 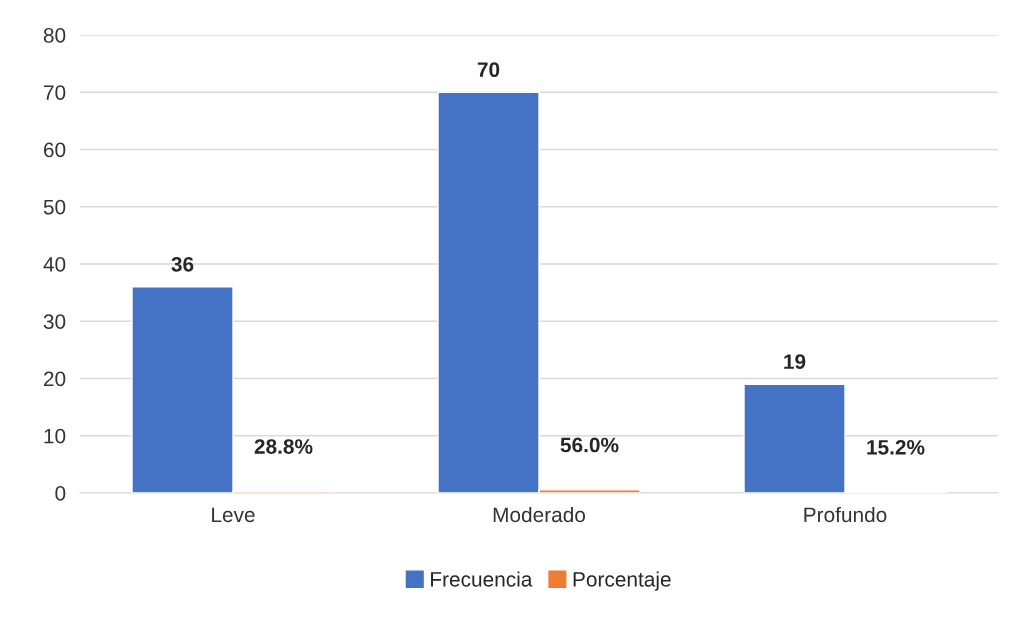 What do you see at coordinates (233, 515) in the screenshot?
I see `x-tick-label: Leve` at bounding box center [233, 515].